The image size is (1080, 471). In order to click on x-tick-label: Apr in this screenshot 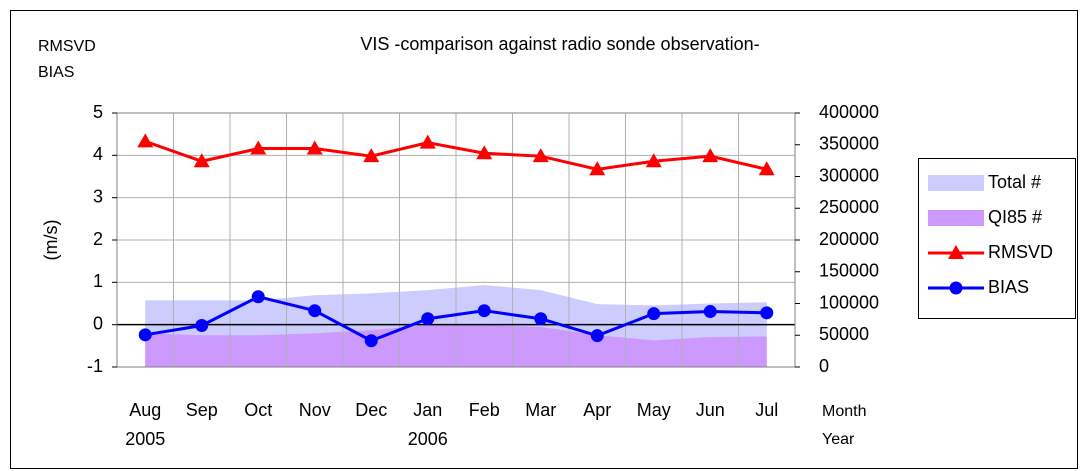, I will do `click(597, 410)`.